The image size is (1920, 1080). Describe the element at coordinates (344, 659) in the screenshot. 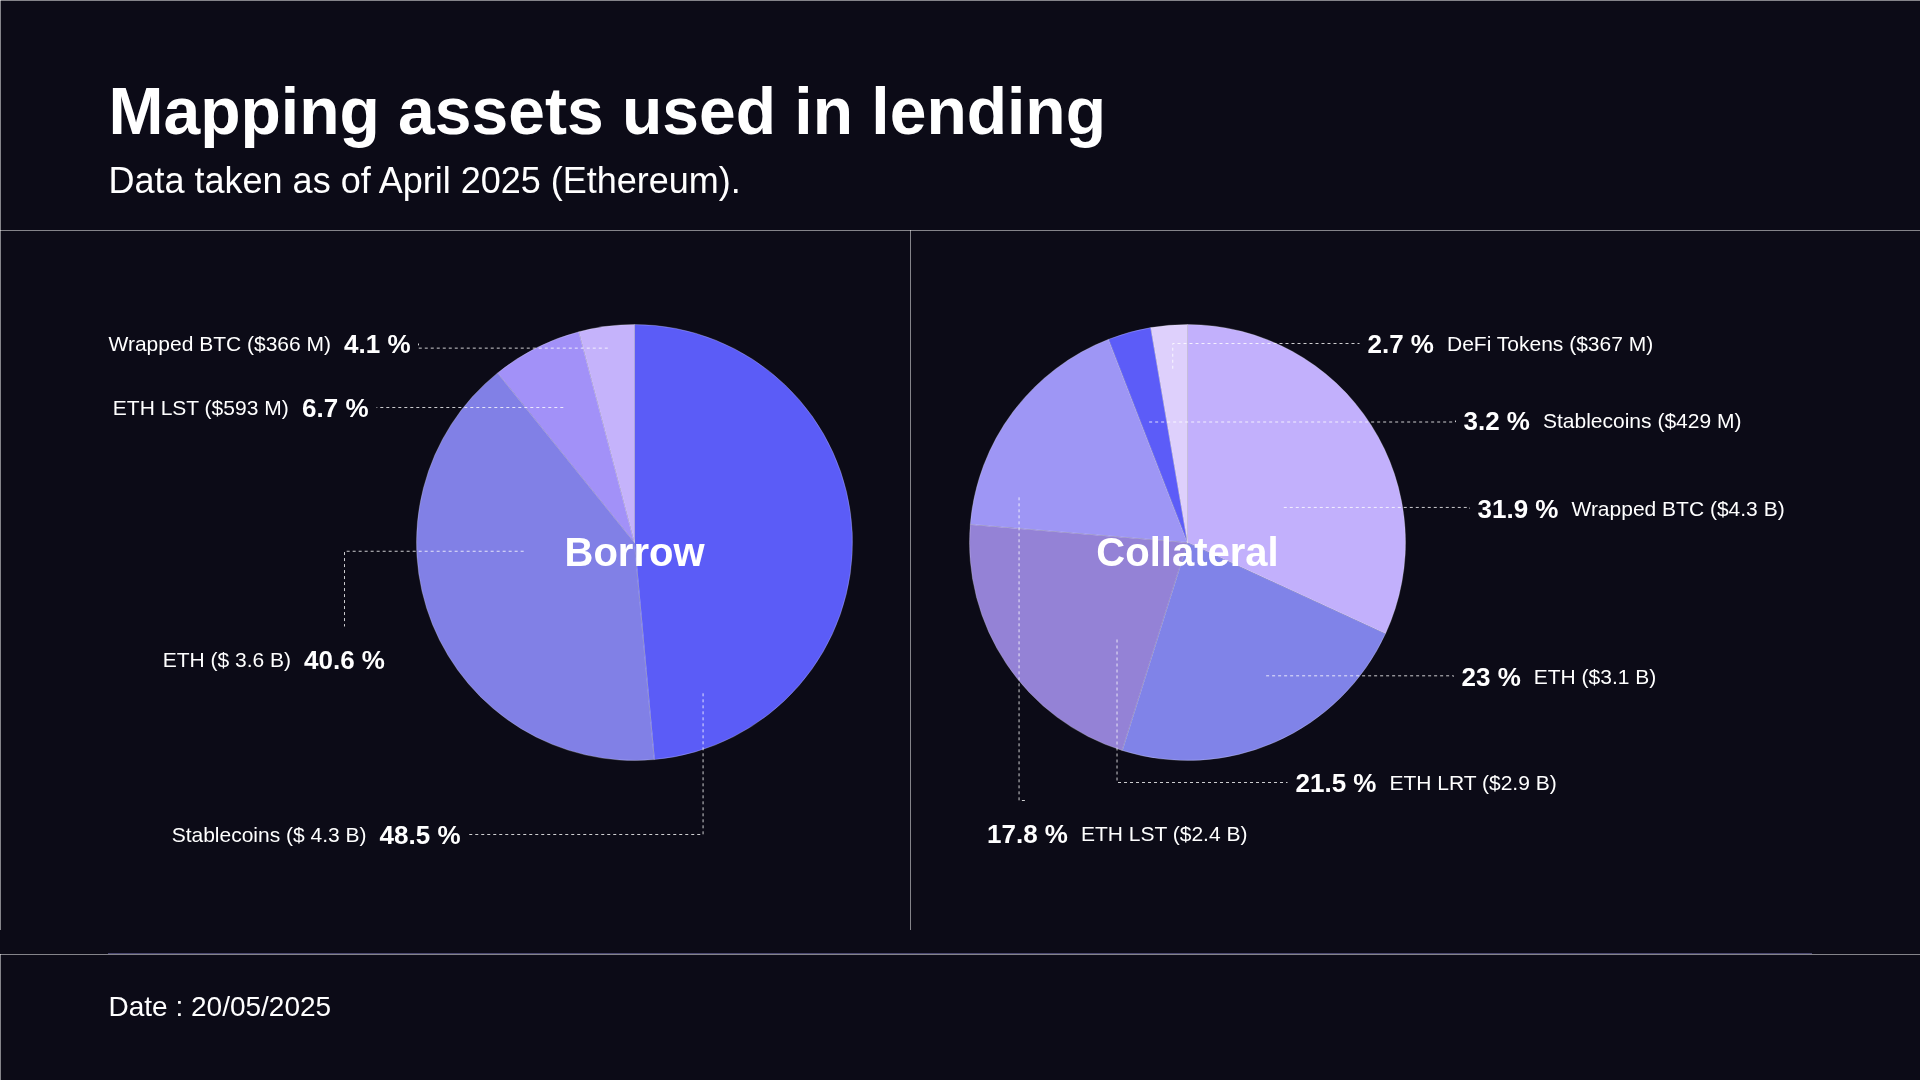

I see `data-label: 40.6 %` at that location.